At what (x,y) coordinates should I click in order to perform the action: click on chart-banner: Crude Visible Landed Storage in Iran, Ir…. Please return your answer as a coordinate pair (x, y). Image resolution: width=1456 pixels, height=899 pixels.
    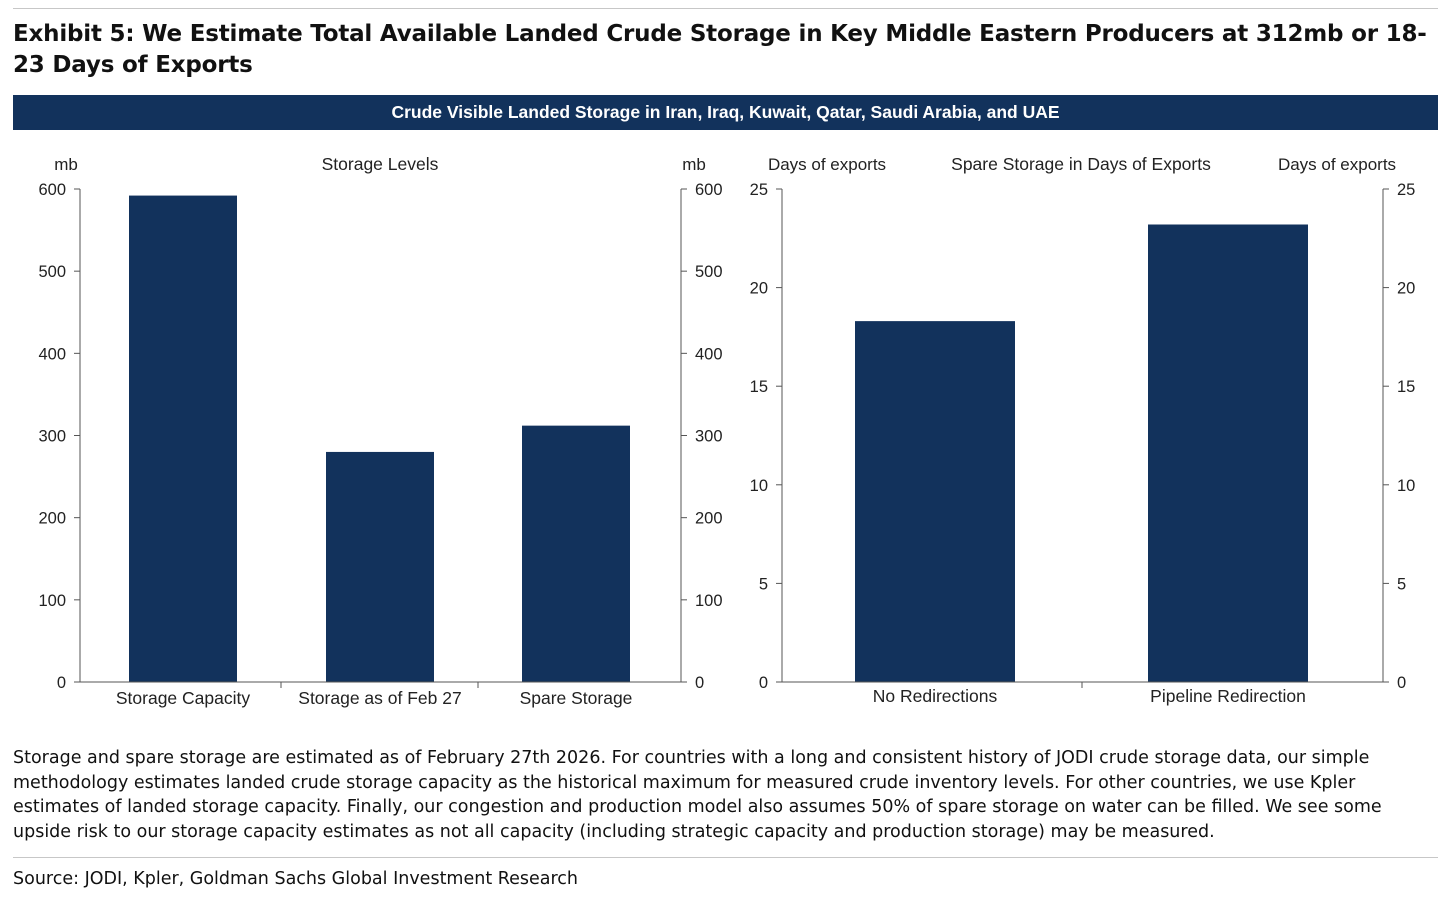
    Looking at the image, I should click on (725, 112).